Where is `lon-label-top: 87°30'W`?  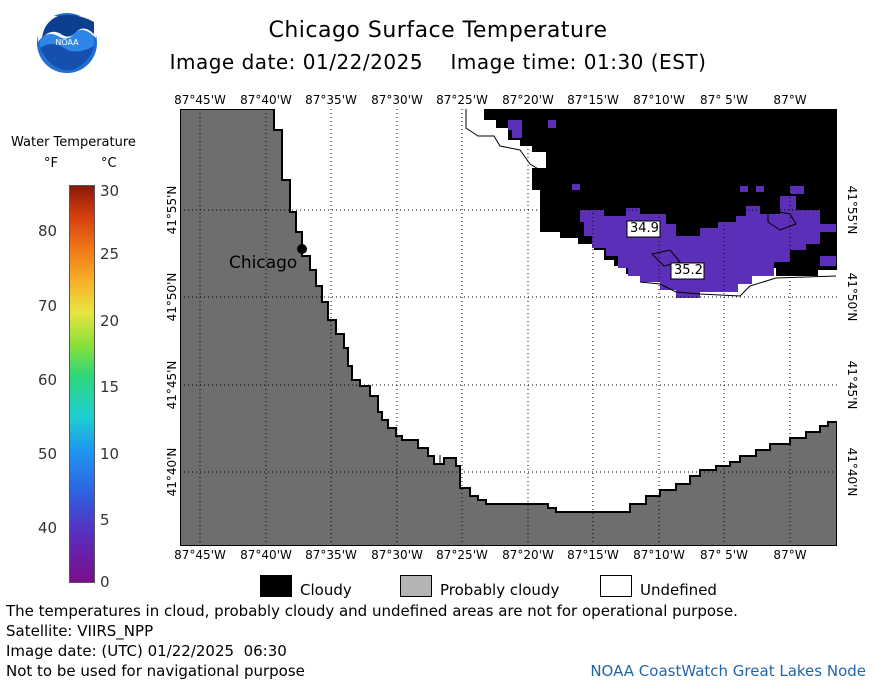
lon-label-top: 87°30'W is located at coordinates (397, 100).